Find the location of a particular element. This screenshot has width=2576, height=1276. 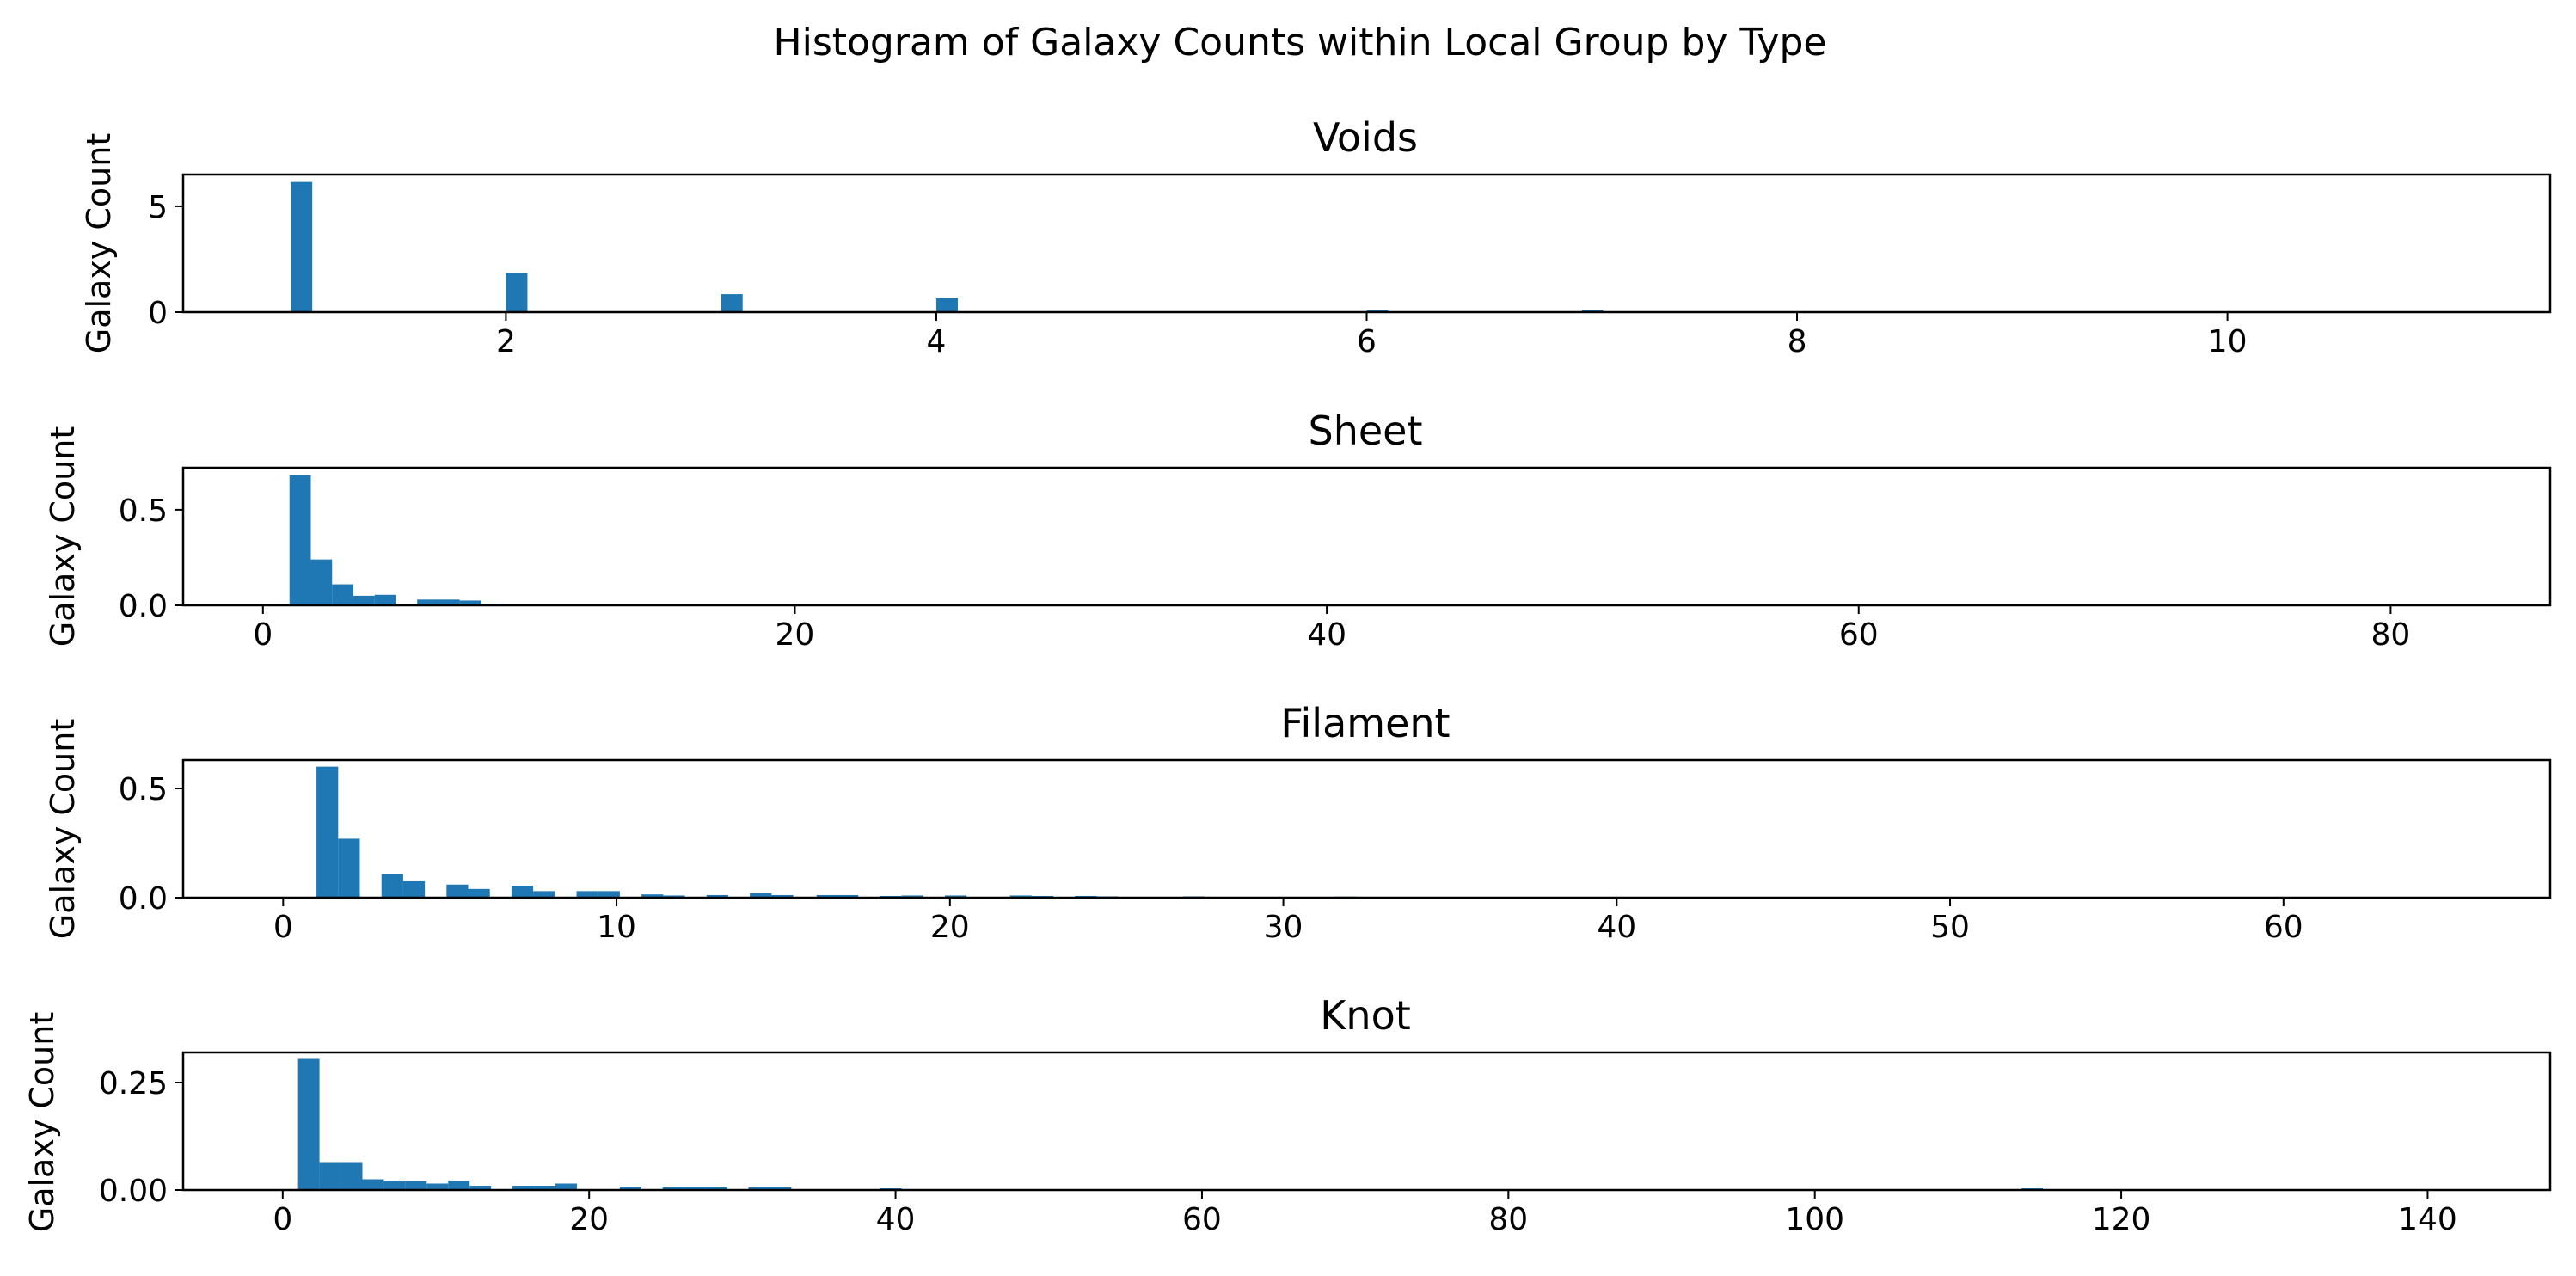

x-tick-label: 2 is located at coordinates (506, 341).